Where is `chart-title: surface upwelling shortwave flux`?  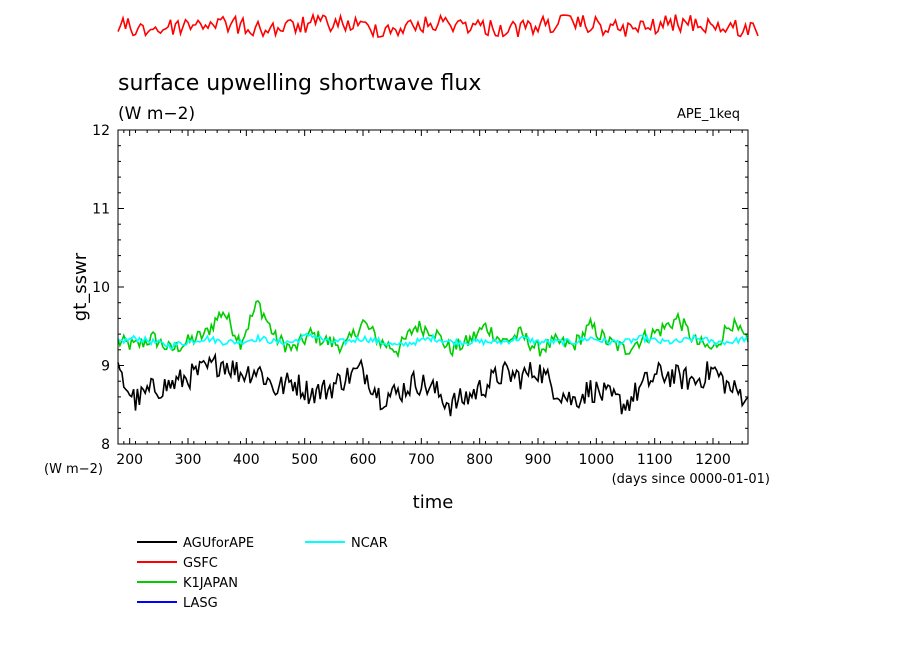
chart-title: surface upwelling shortwave flux is located at coordinates (299, 83).